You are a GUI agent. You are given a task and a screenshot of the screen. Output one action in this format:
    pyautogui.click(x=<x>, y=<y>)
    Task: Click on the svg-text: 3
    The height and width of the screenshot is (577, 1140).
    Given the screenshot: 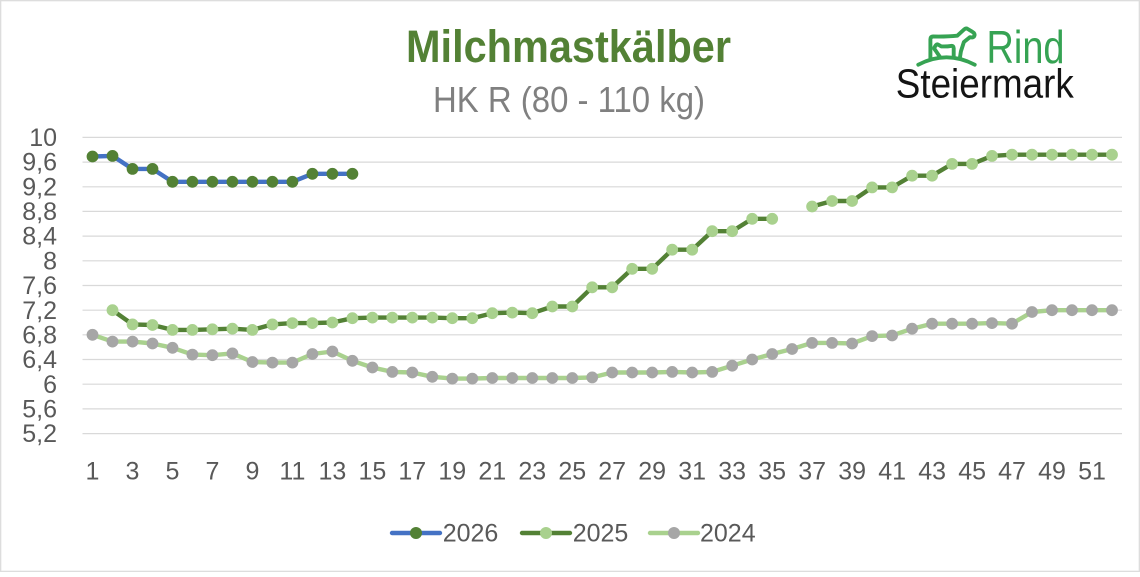 What is the action you would take?
    pyautogui.click(x=133, y=472)
    